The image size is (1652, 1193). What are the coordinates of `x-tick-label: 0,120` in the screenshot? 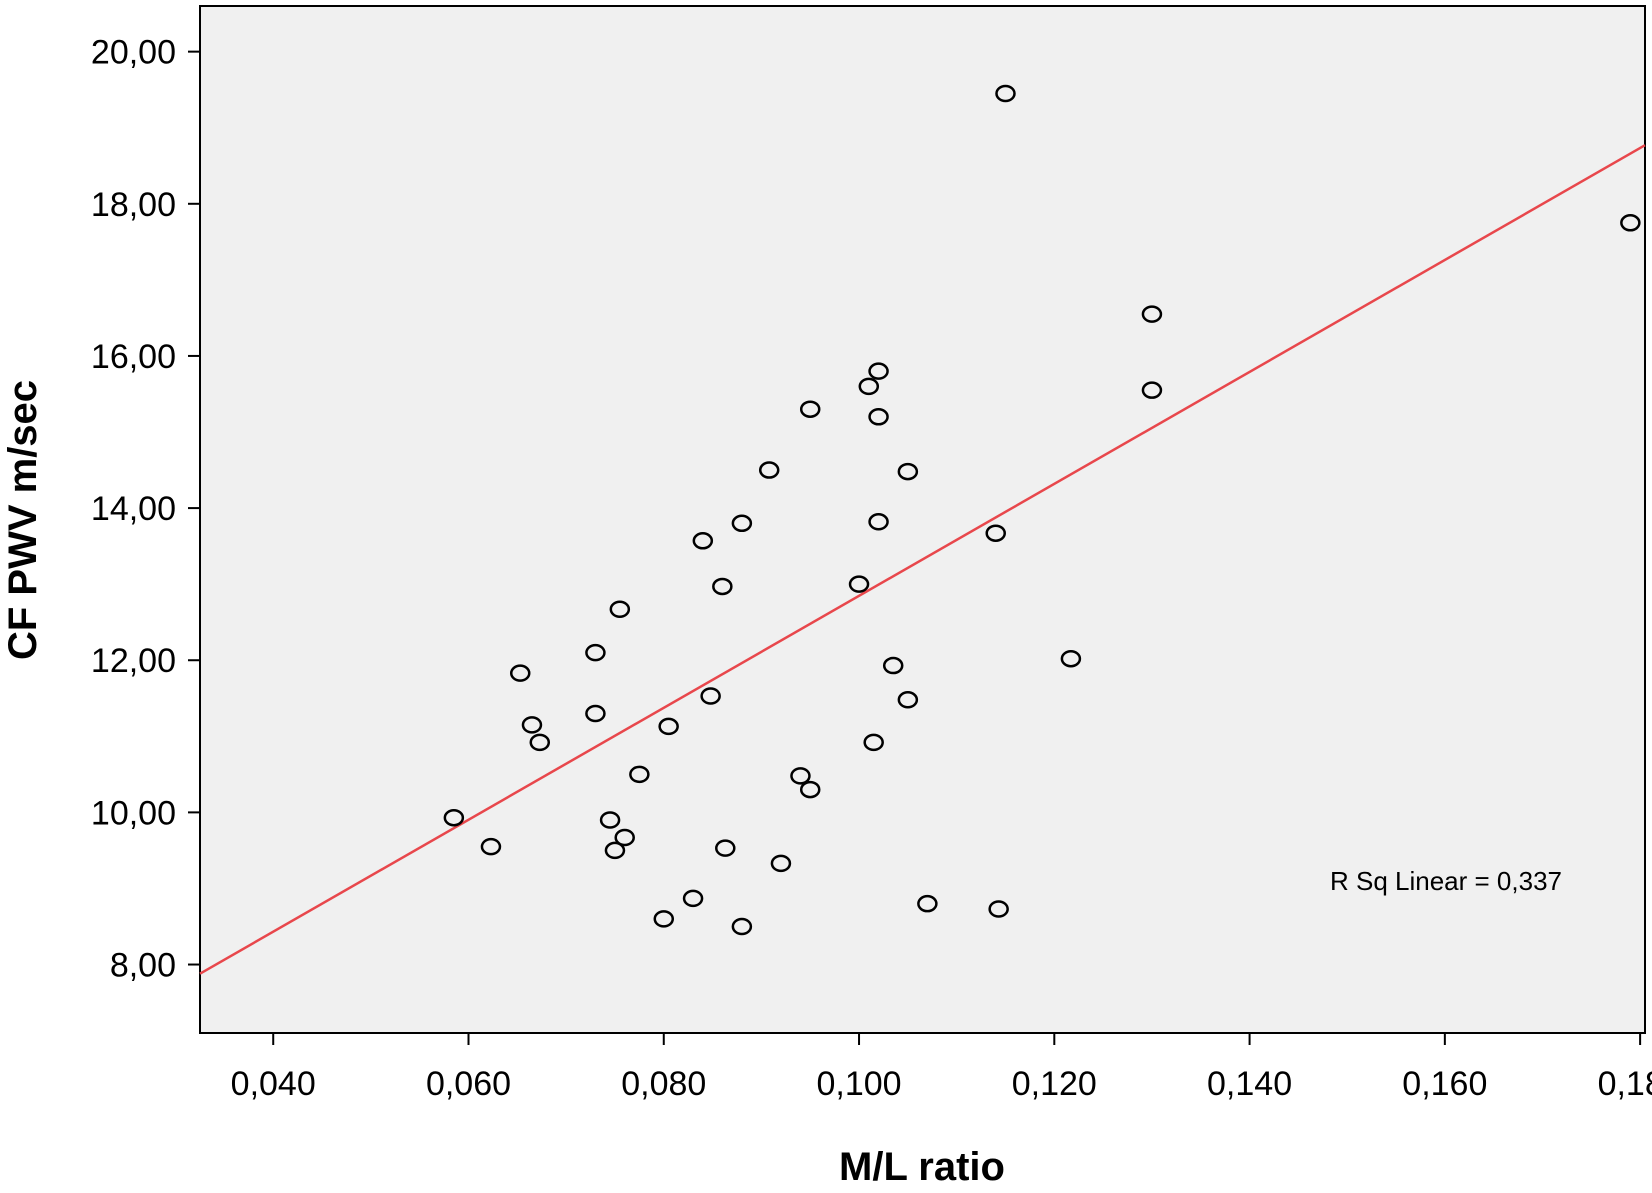 It's located at (1054, 1084).